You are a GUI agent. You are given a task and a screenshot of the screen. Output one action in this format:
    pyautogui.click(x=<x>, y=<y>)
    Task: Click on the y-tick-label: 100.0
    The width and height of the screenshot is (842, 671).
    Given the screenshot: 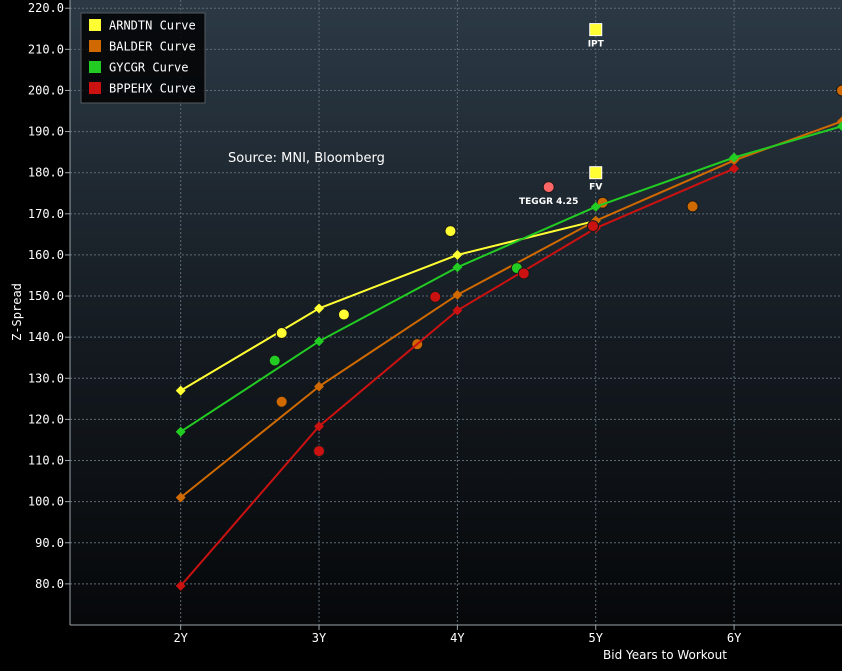 What is the action you would take?
    pyautogui.click(x=46, y=502)
    